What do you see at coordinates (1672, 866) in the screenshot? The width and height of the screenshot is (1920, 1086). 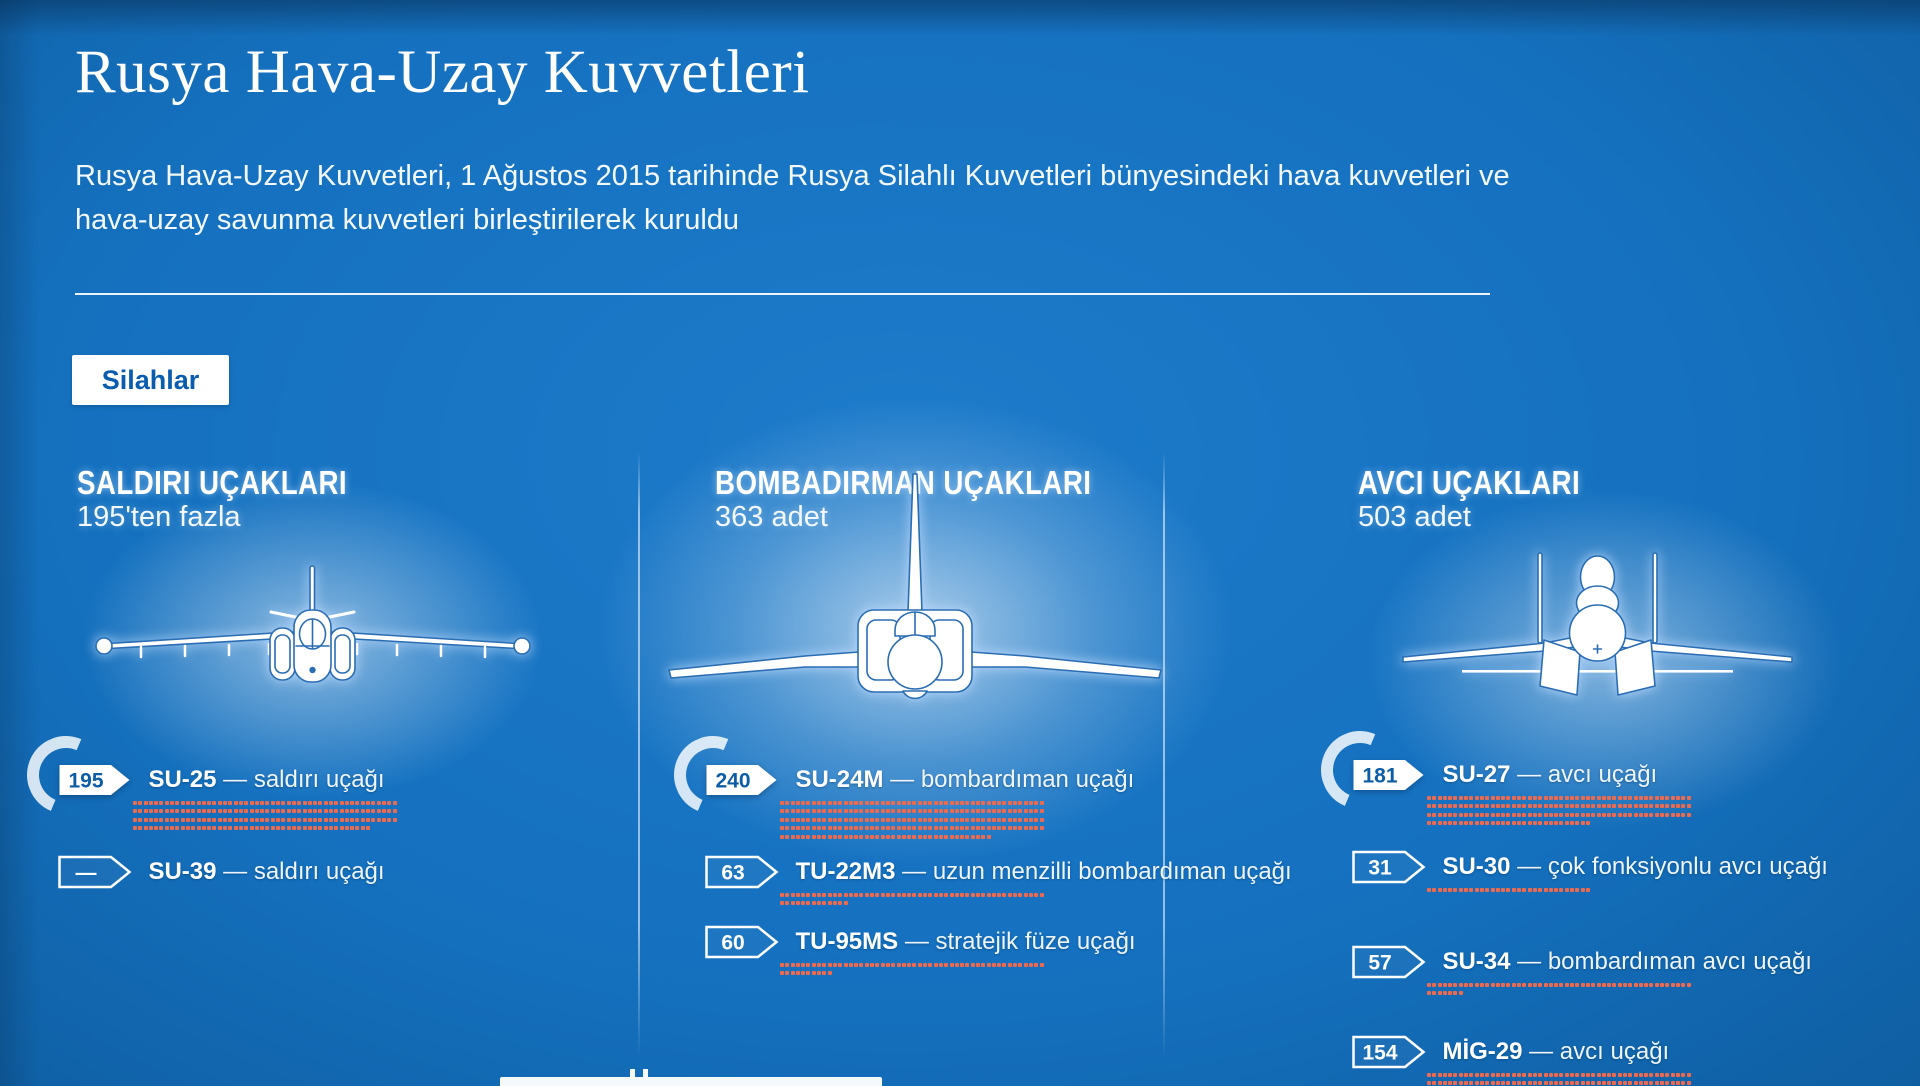 I see `aircraft-desc: — çok fonksiyonlu avcı uçağı` at bounding box center [1672, 866].